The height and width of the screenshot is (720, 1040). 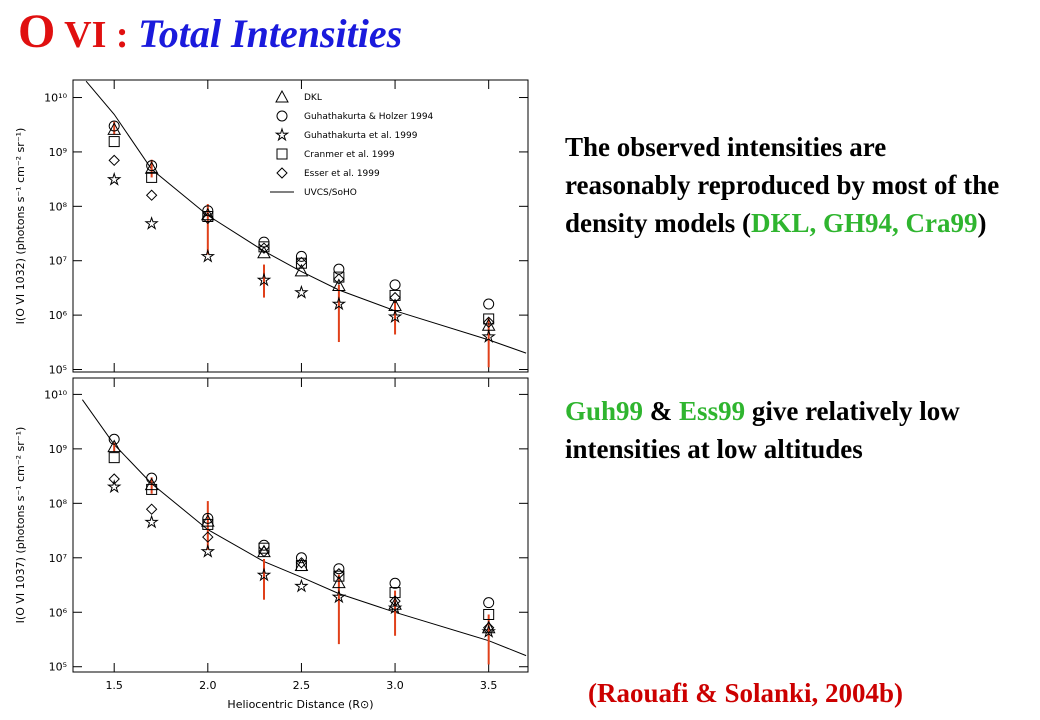 I want to click on text-run: Ess99, so click(x=712, y=411).